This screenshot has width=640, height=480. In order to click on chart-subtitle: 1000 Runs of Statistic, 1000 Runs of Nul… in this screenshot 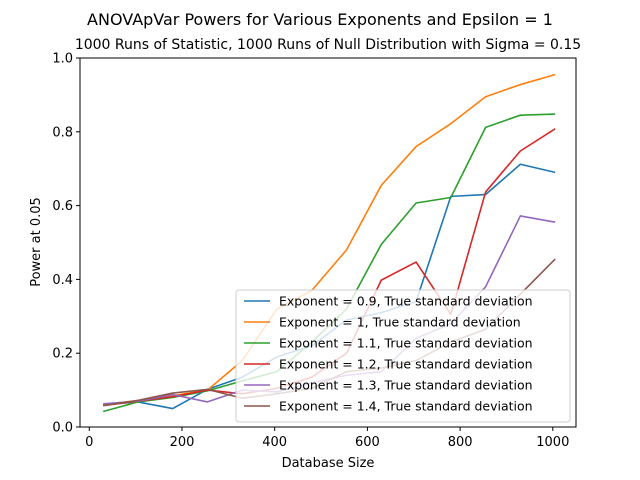, I will do `click(328, 45)`.